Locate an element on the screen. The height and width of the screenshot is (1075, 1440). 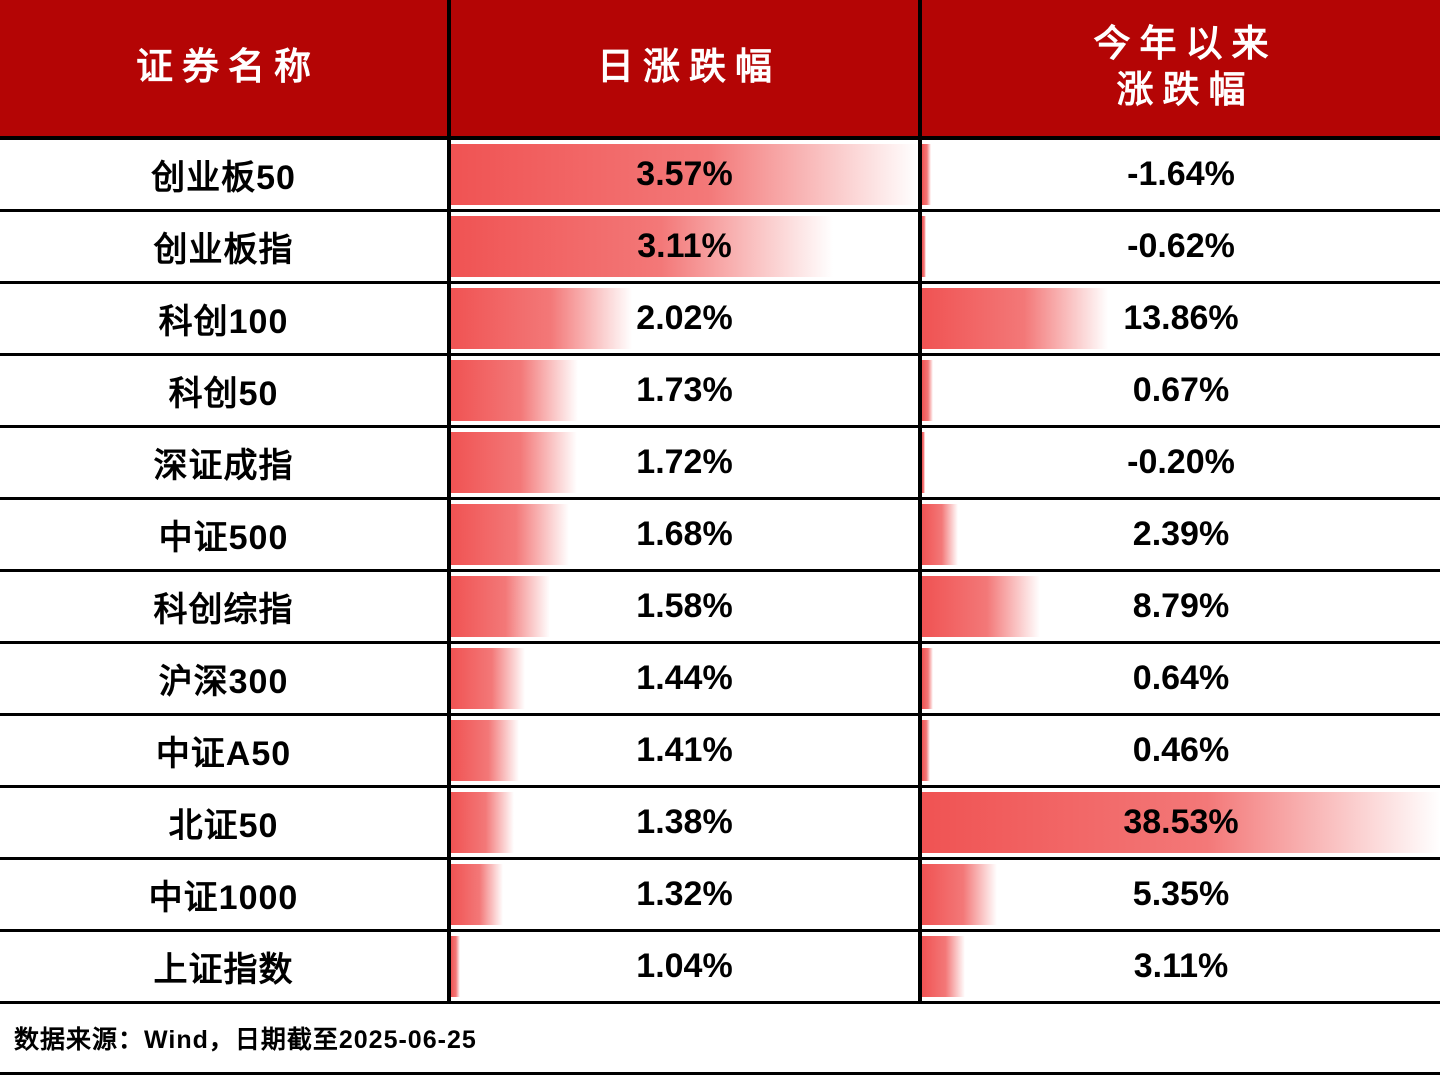
ytd-change-cell: -0.62% is located at coordinates (1179, 246).